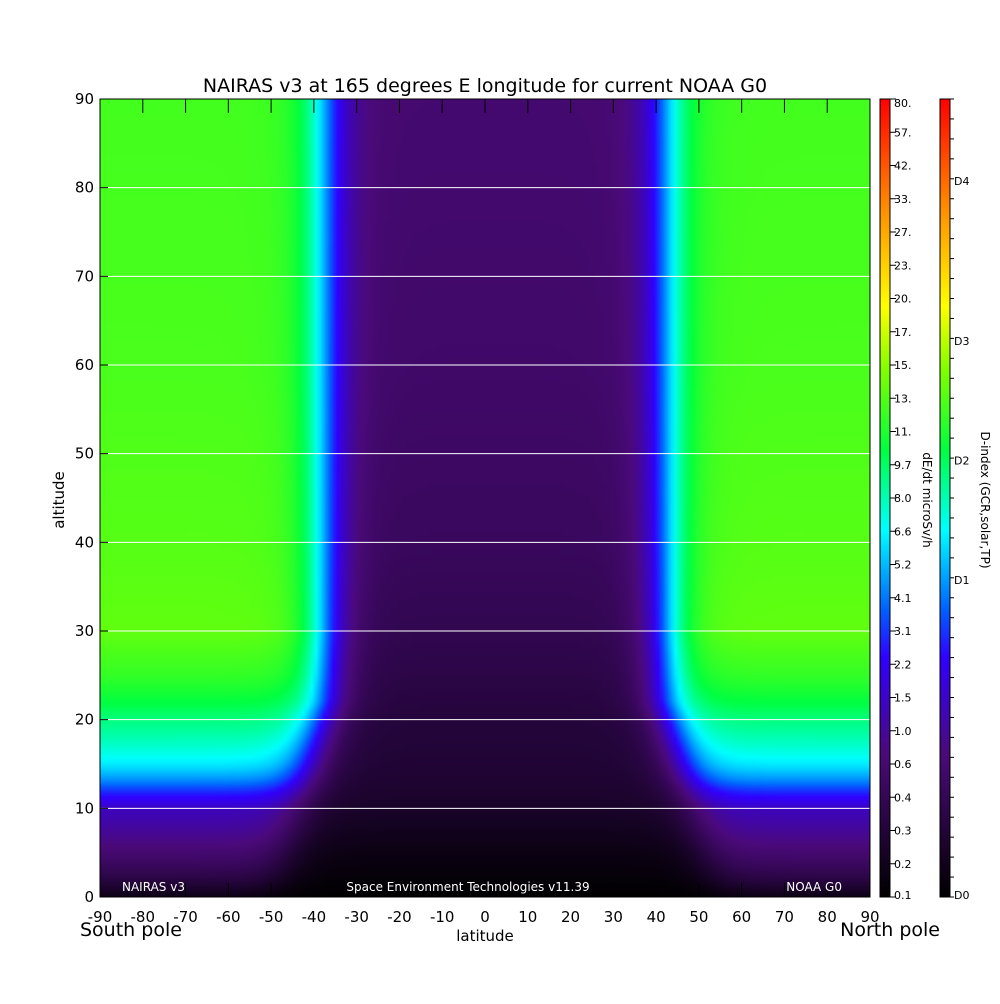 Image resolution: width=1000 pixels, height=1004 pixels. Describe the element at coordinates (869, 917) in the screenshot. I see `x-tick-label: 90` at that location.